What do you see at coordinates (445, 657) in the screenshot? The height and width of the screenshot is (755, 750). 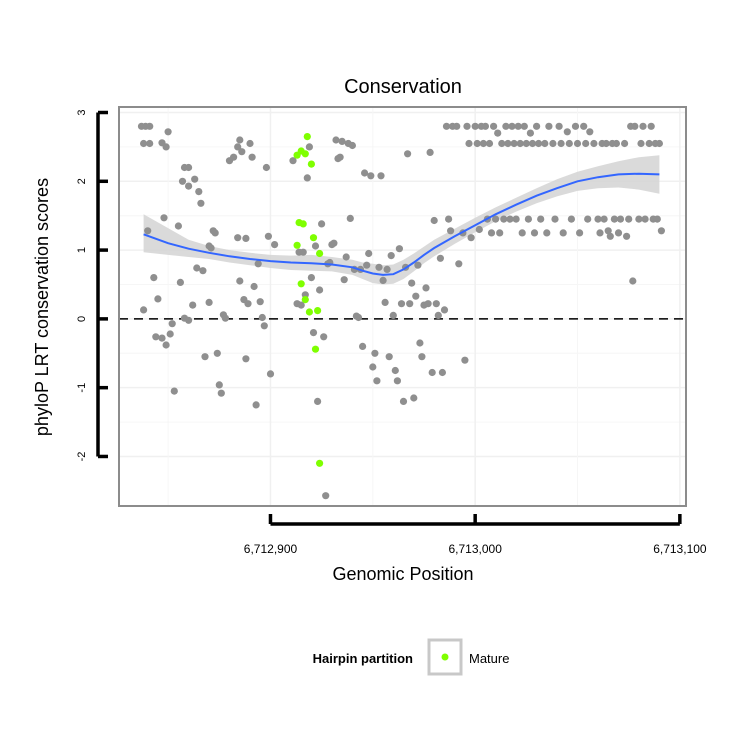 I see `legend-key-mature` at bounding box center [445, 657].